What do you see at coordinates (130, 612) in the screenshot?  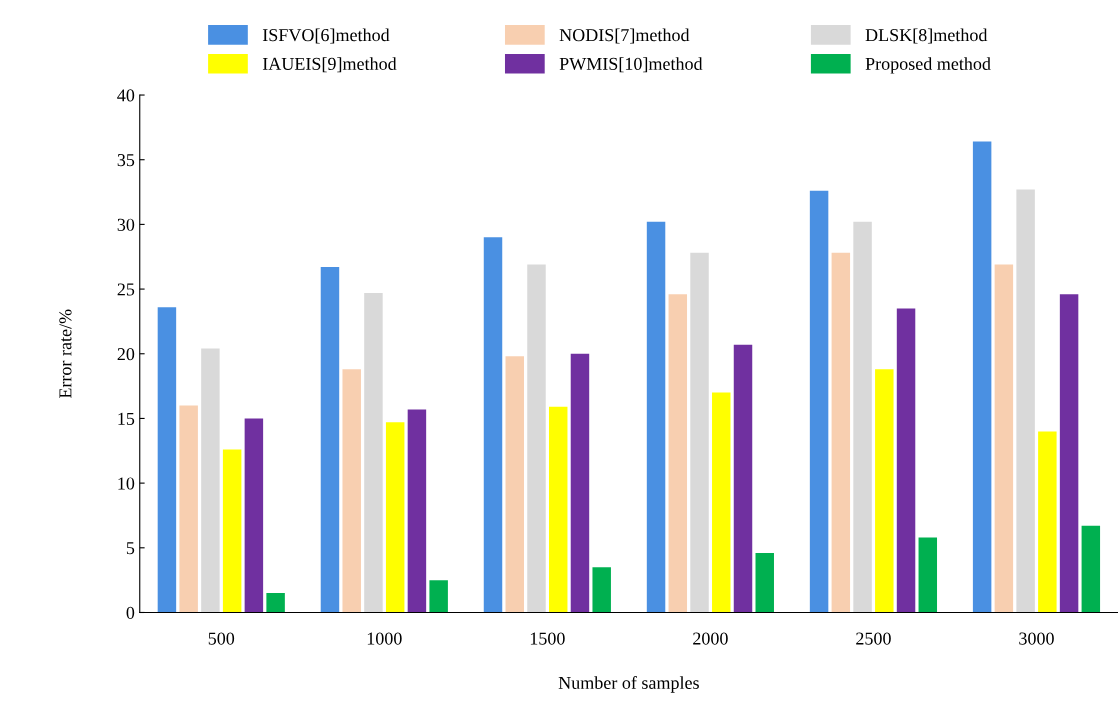 I see `y-tick-label: 0` at bounding box center [130, 612].